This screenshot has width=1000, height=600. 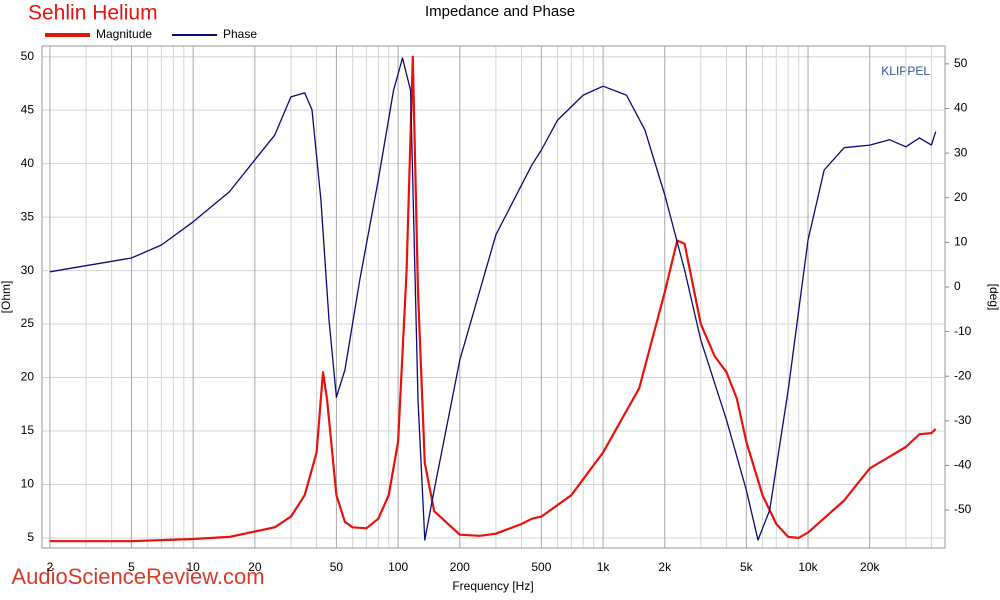 I want to click on x-tick-label: 2, so click(x=50, y=567).